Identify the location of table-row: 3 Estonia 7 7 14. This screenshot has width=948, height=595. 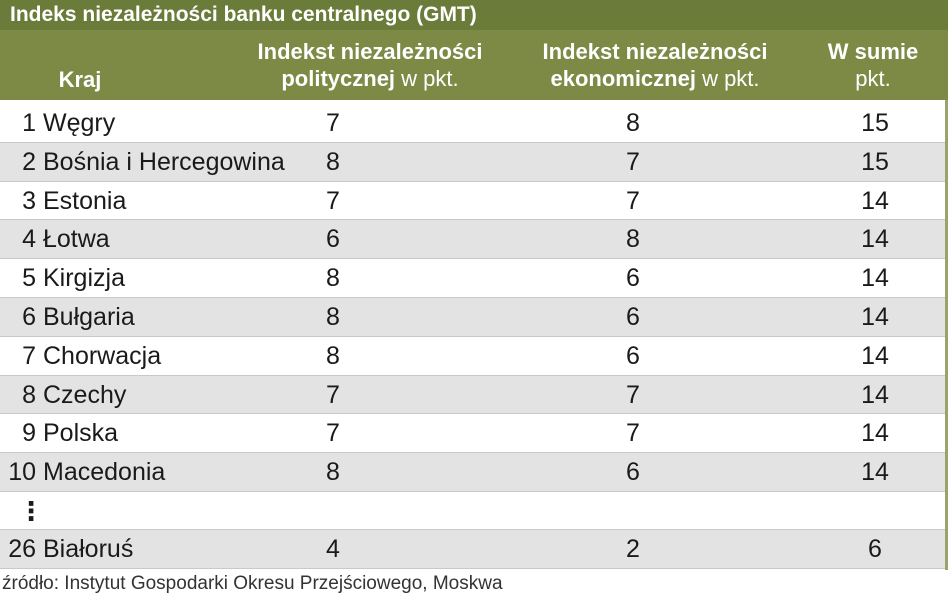
(474, 201).